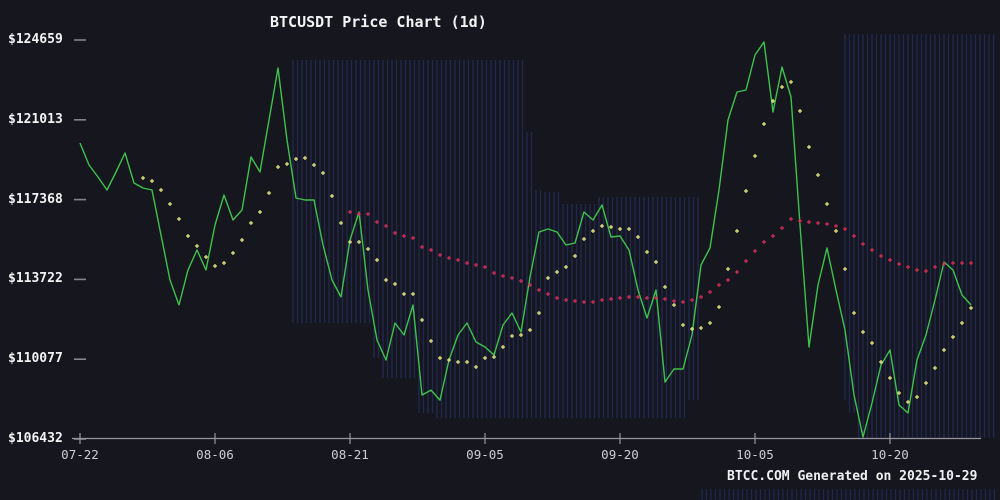  I want to click on x-axis-label: 09-05, so click(485, 454).